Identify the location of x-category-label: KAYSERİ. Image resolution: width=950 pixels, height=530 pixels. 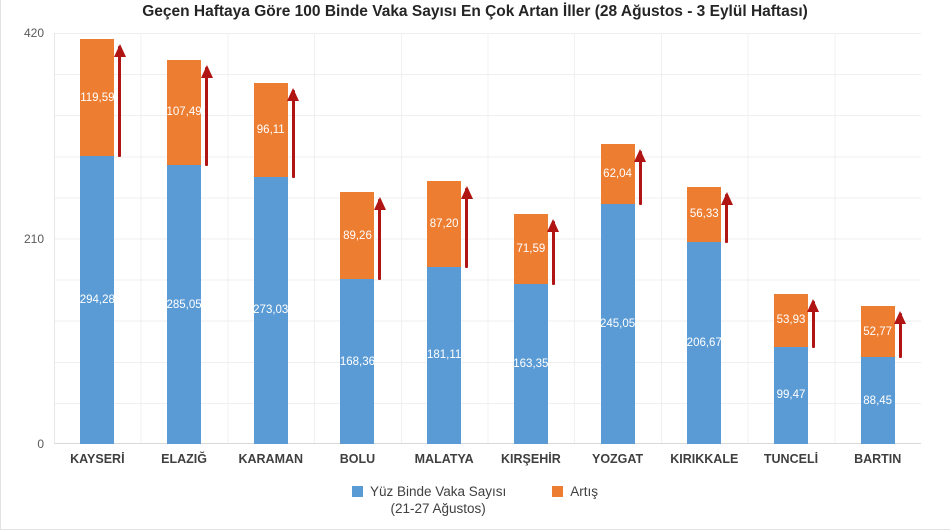
(97, 459).